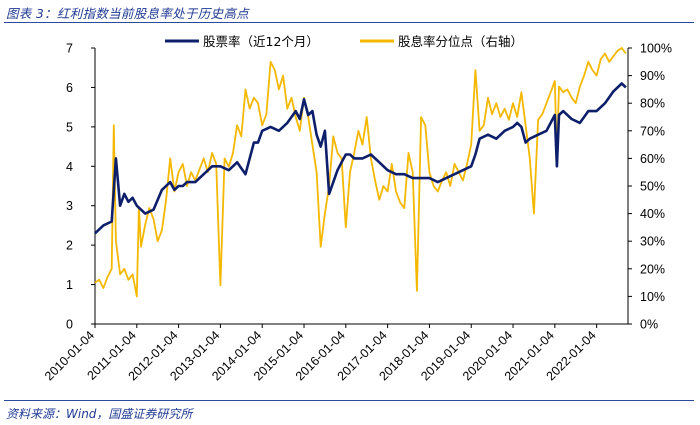  Describe the element at coordinates (69, 88) in the screenshot. I see `y-tick-left-label: 6` at that location.